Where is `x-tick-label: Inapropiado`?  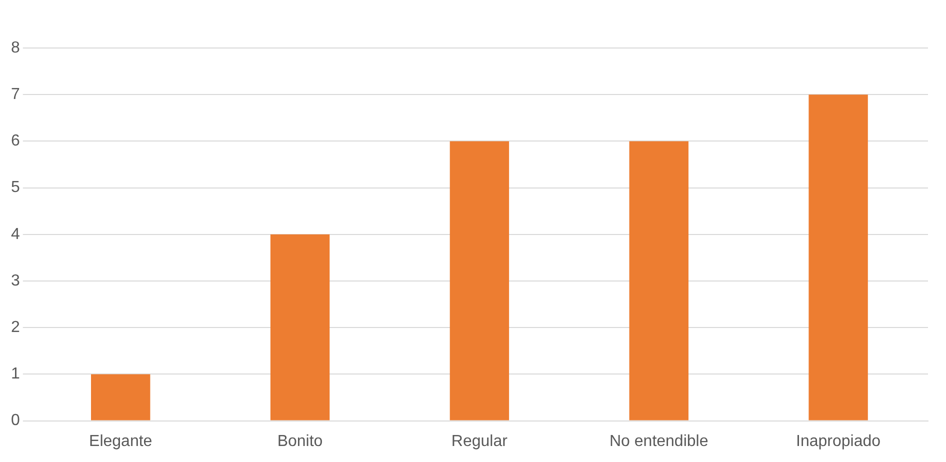
x-tick-label: Inapropiado is located at coordinates (838, 441).